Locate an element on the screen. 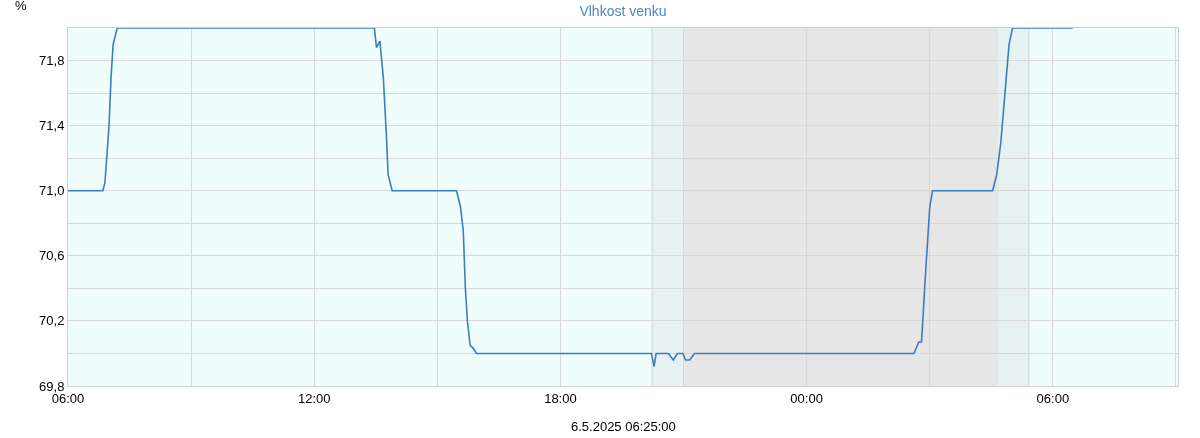  y-tick-label: 70,2 is located at coordinates (52, 321).